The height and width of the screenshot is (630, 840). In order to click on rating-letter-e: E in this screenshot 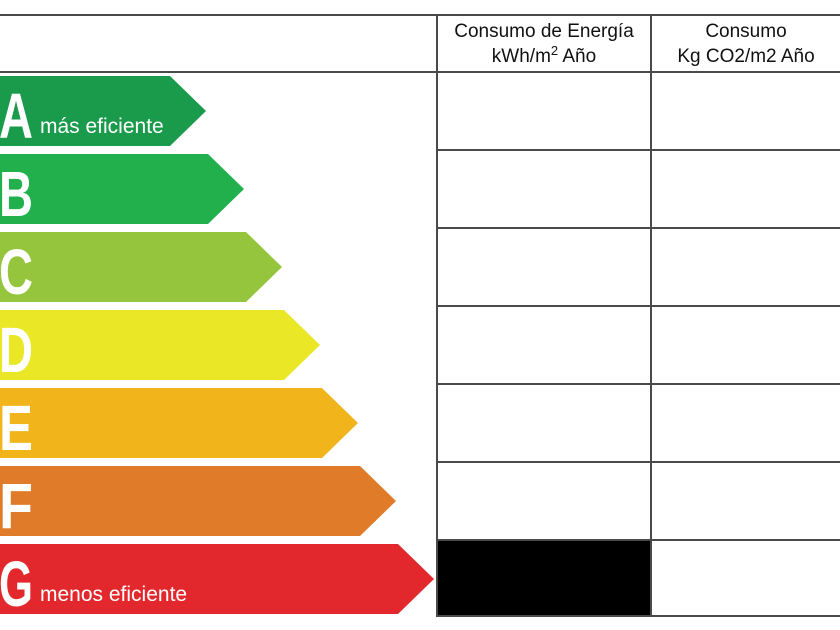, I will do `click(16, 428)`.